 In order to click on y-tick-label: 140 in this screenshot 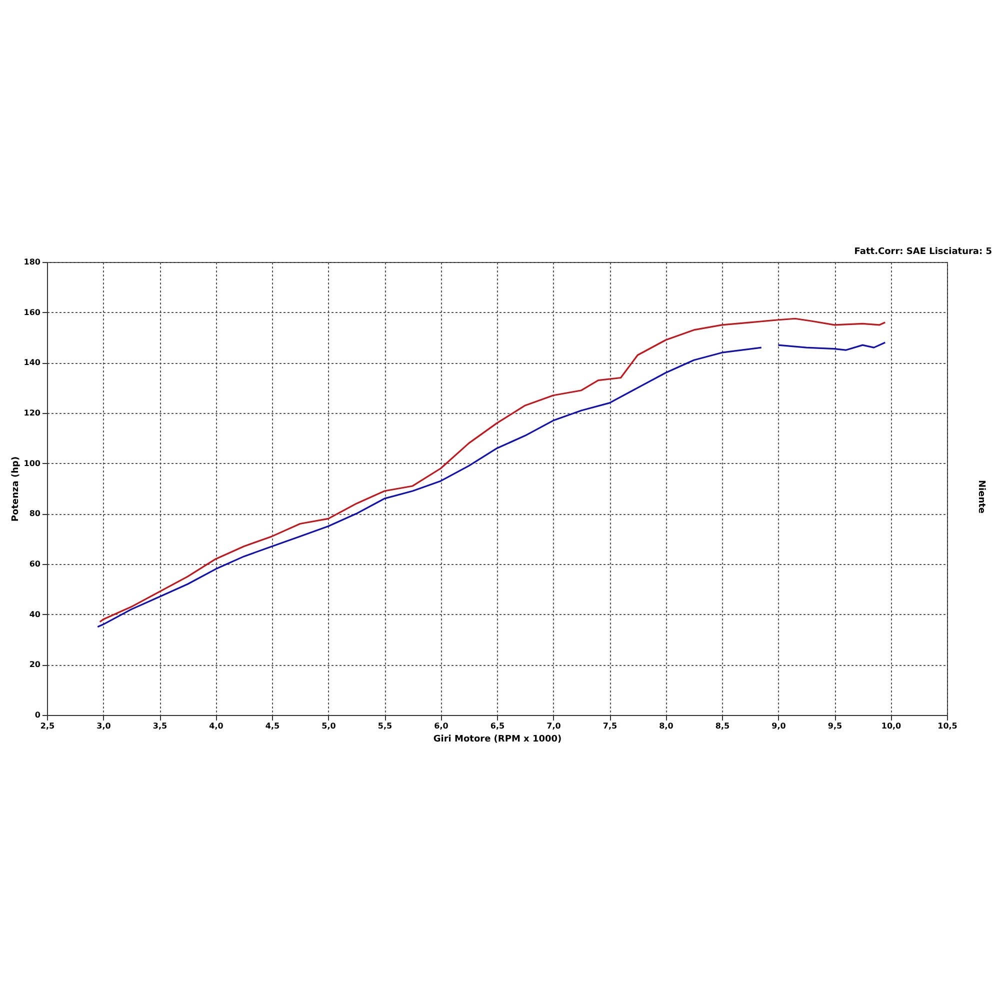, I will do `click(32, 363)`.